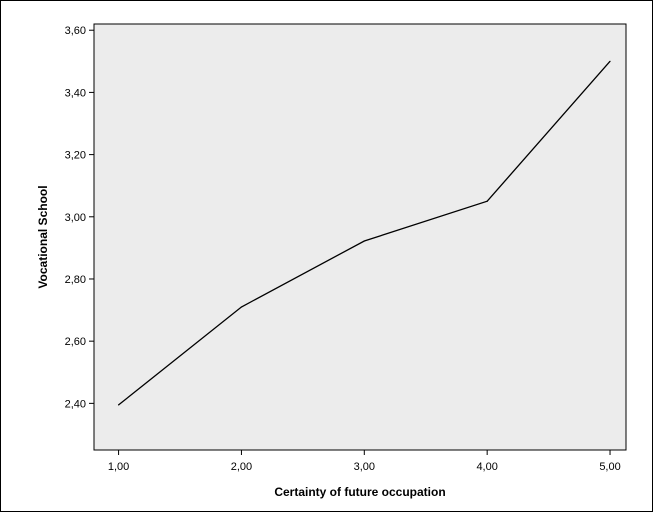 This screenshot has width=653, height=512. I want to click on x-axis-ticks: 1,00 2,00 3,00 4,00 5,00, so click(364, 461).